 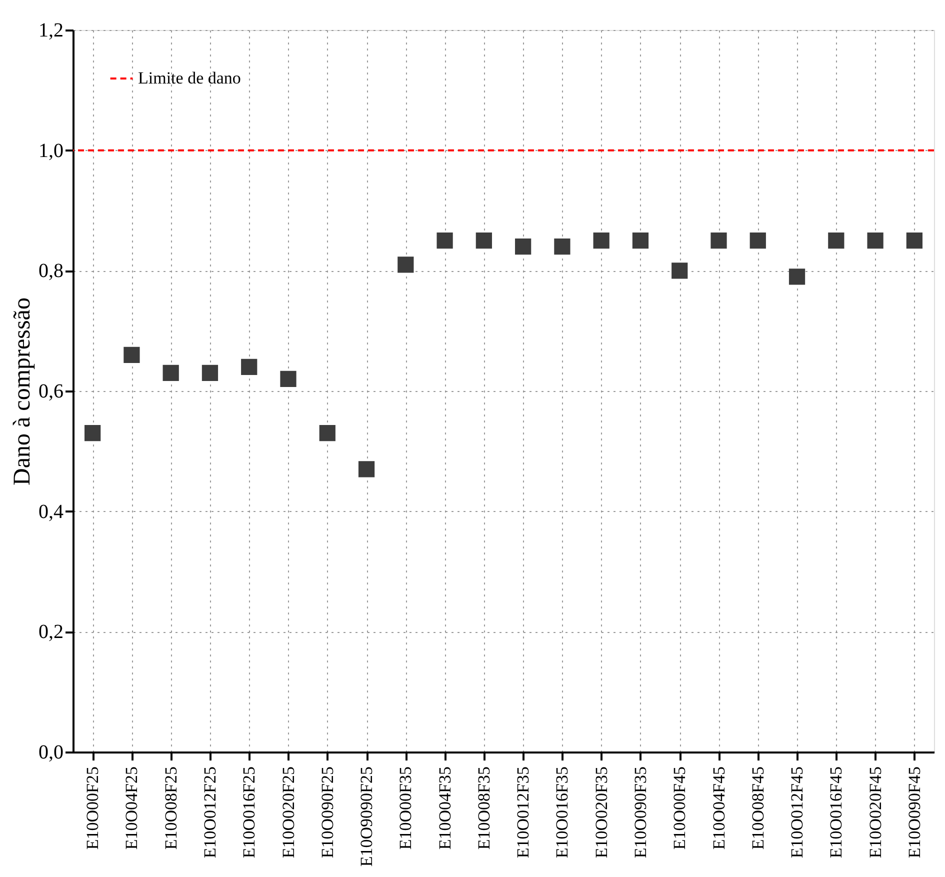 What do you see at coordinates (718, 808) in the screenshot?
I see `x-tick-label: E10O04F45` at bounding box center [718, 808].